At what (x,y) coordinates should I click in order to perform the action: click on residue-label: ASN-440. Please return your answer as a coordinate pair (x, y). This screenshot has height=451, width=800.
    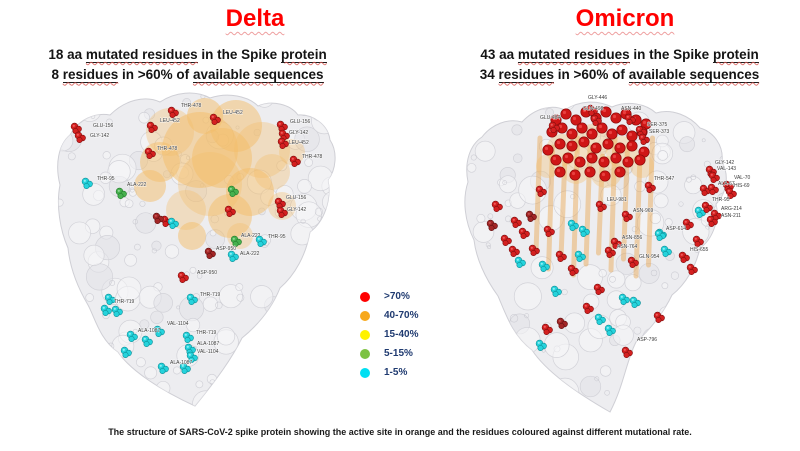
    Looking at the image, I should click on (631, 109).